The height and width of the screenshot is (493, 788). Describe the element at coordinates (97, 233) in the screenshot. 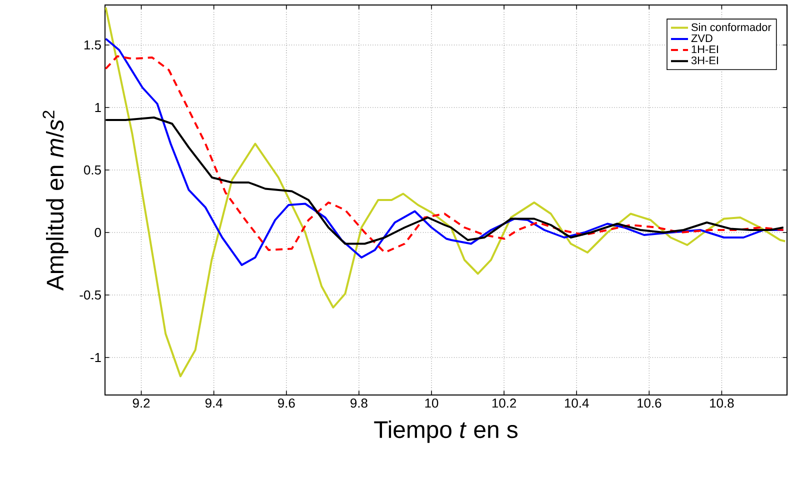

I see `y-tick-label: 0` at that location.